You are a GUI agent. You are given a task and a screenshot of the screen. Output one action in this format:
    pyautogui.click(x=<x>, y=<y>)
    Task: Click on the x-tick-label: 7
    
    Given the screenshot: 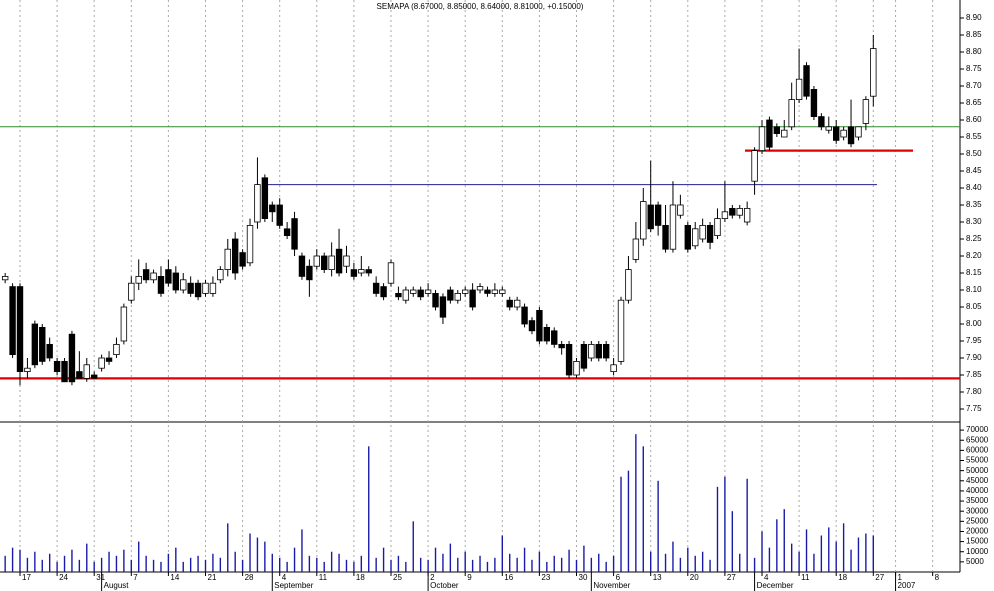 What is the action you would take?
    pyautogui.click(x=135, y=577)
    